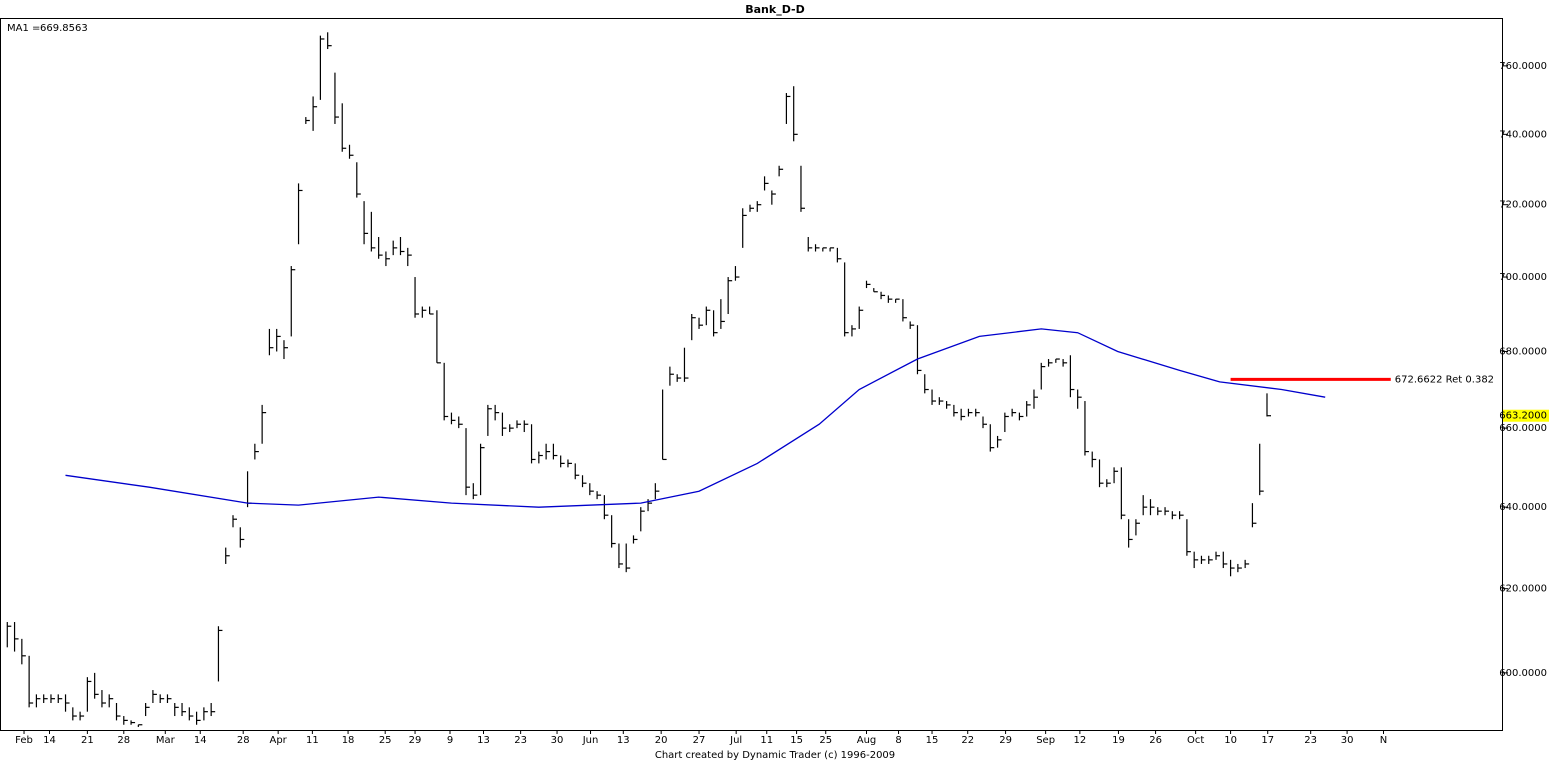 Image resolution: width=1550 pixels, height=763 pixels. Describe the element at coordinates (1267, 740) in the screenshot. I see `x-tick-label: 17` at that location.